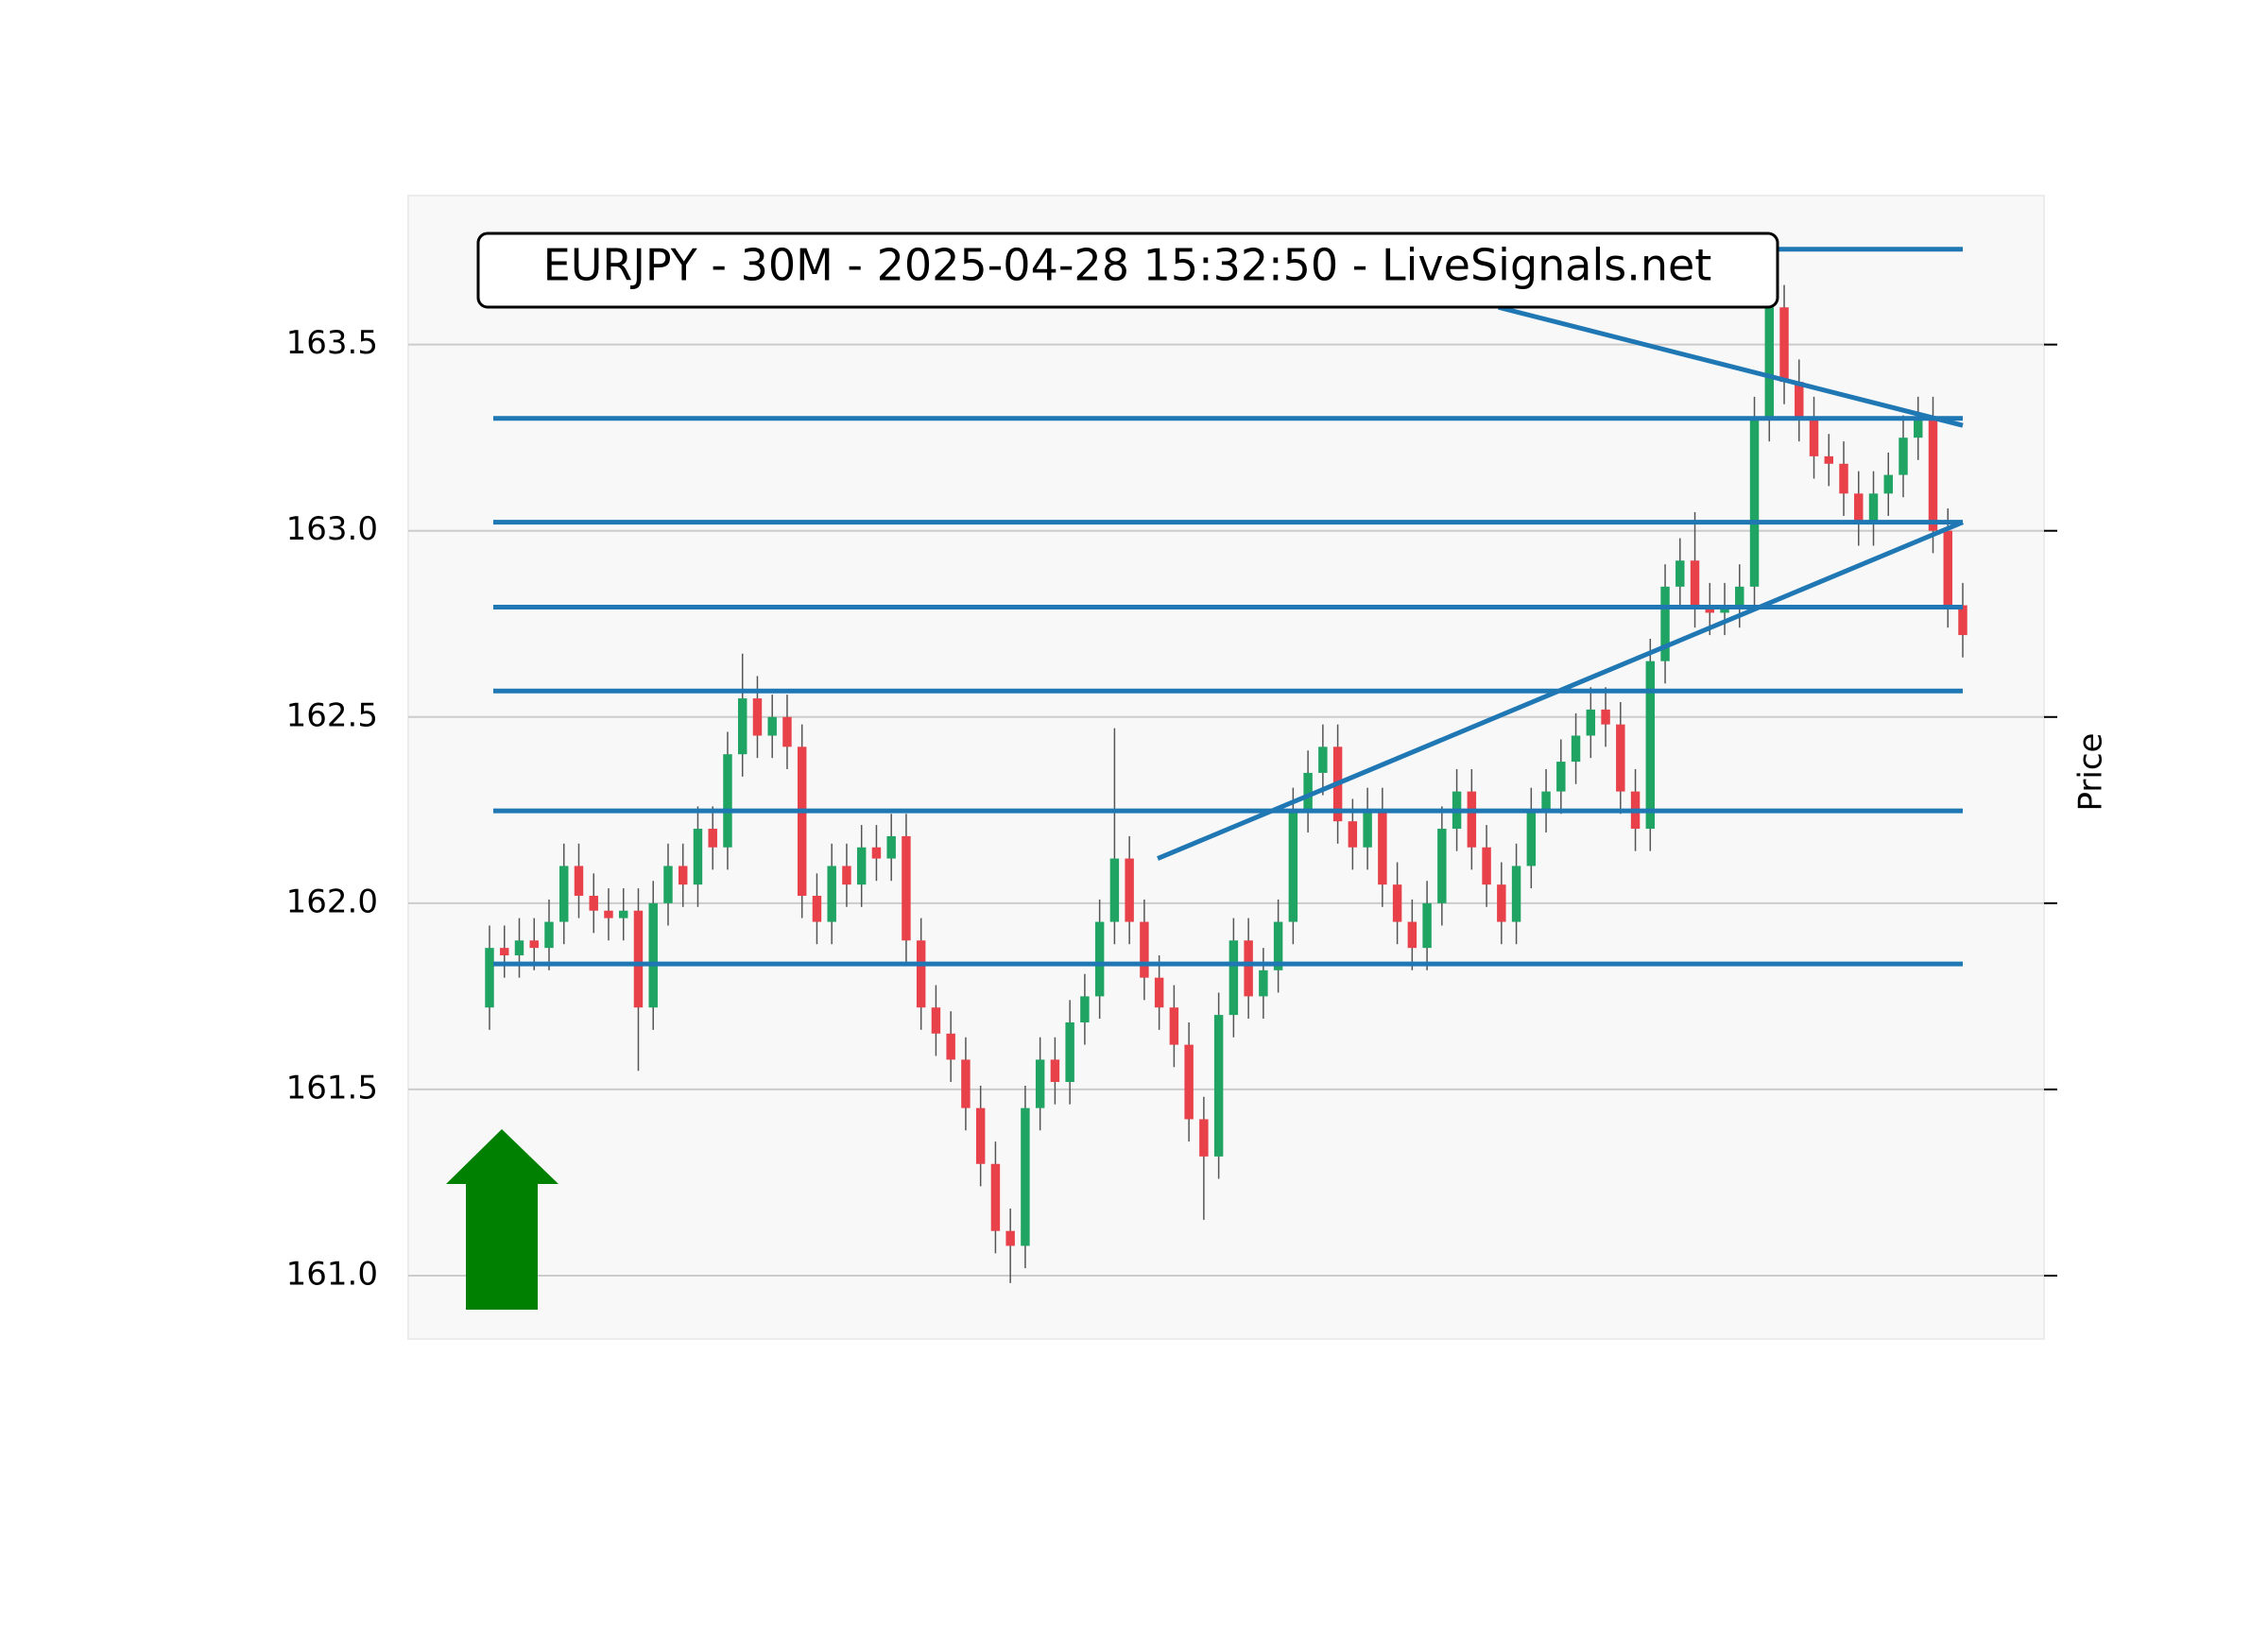  I want to click on y-tick-label: 162.0, so click(332, 902).